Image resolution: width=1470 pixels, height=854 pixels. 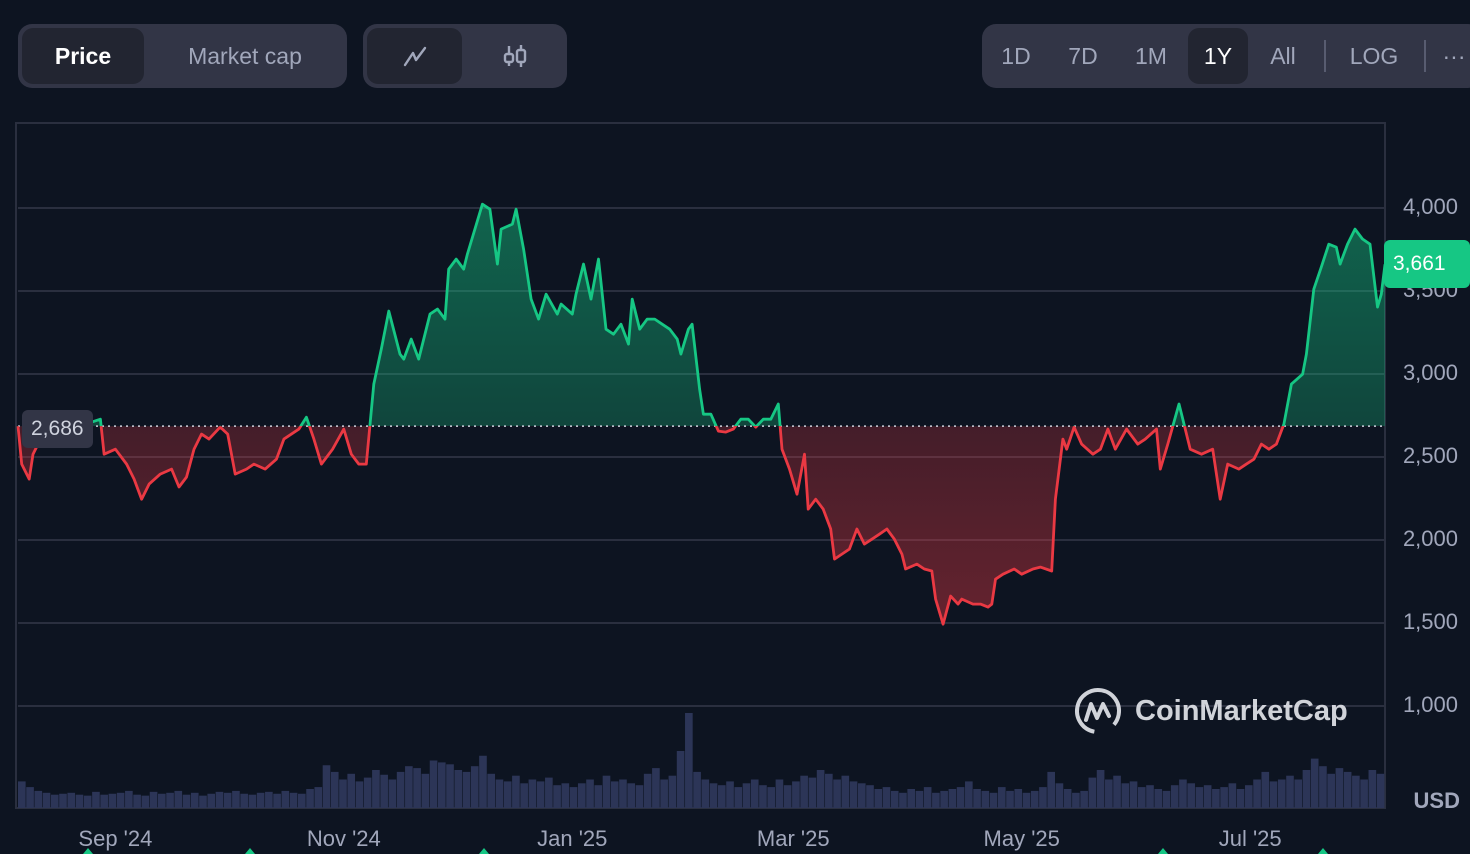 What do you see at coordinates (793, 838) in the screenshot?
I see `x-tick-label: Mar '25` at bounding box center [793, 838].